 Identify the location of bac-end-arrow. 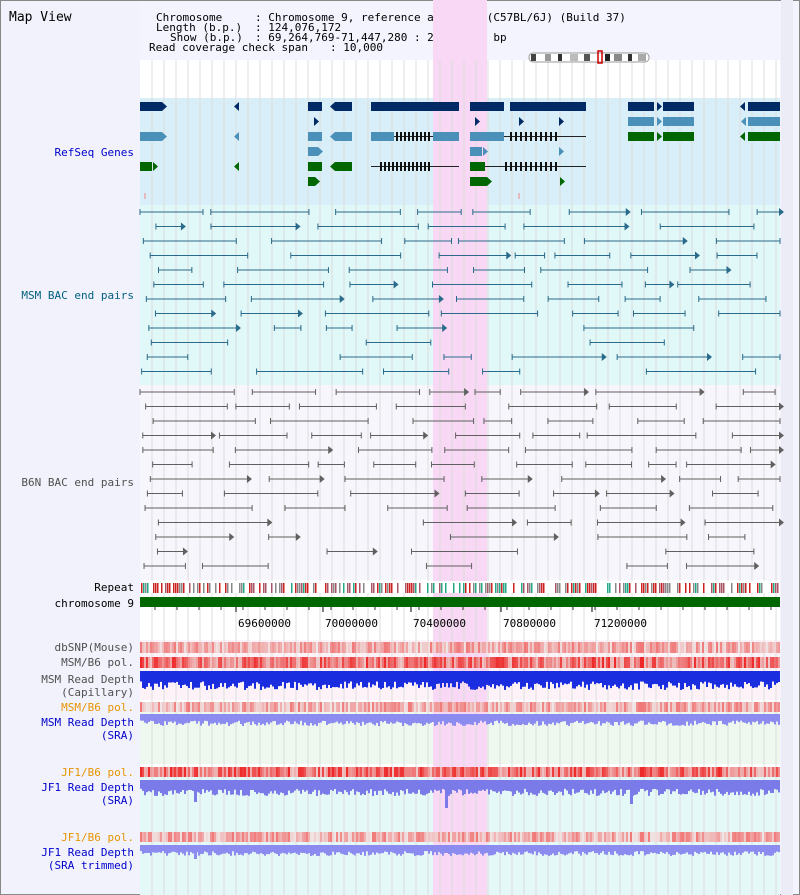
(437, 493).